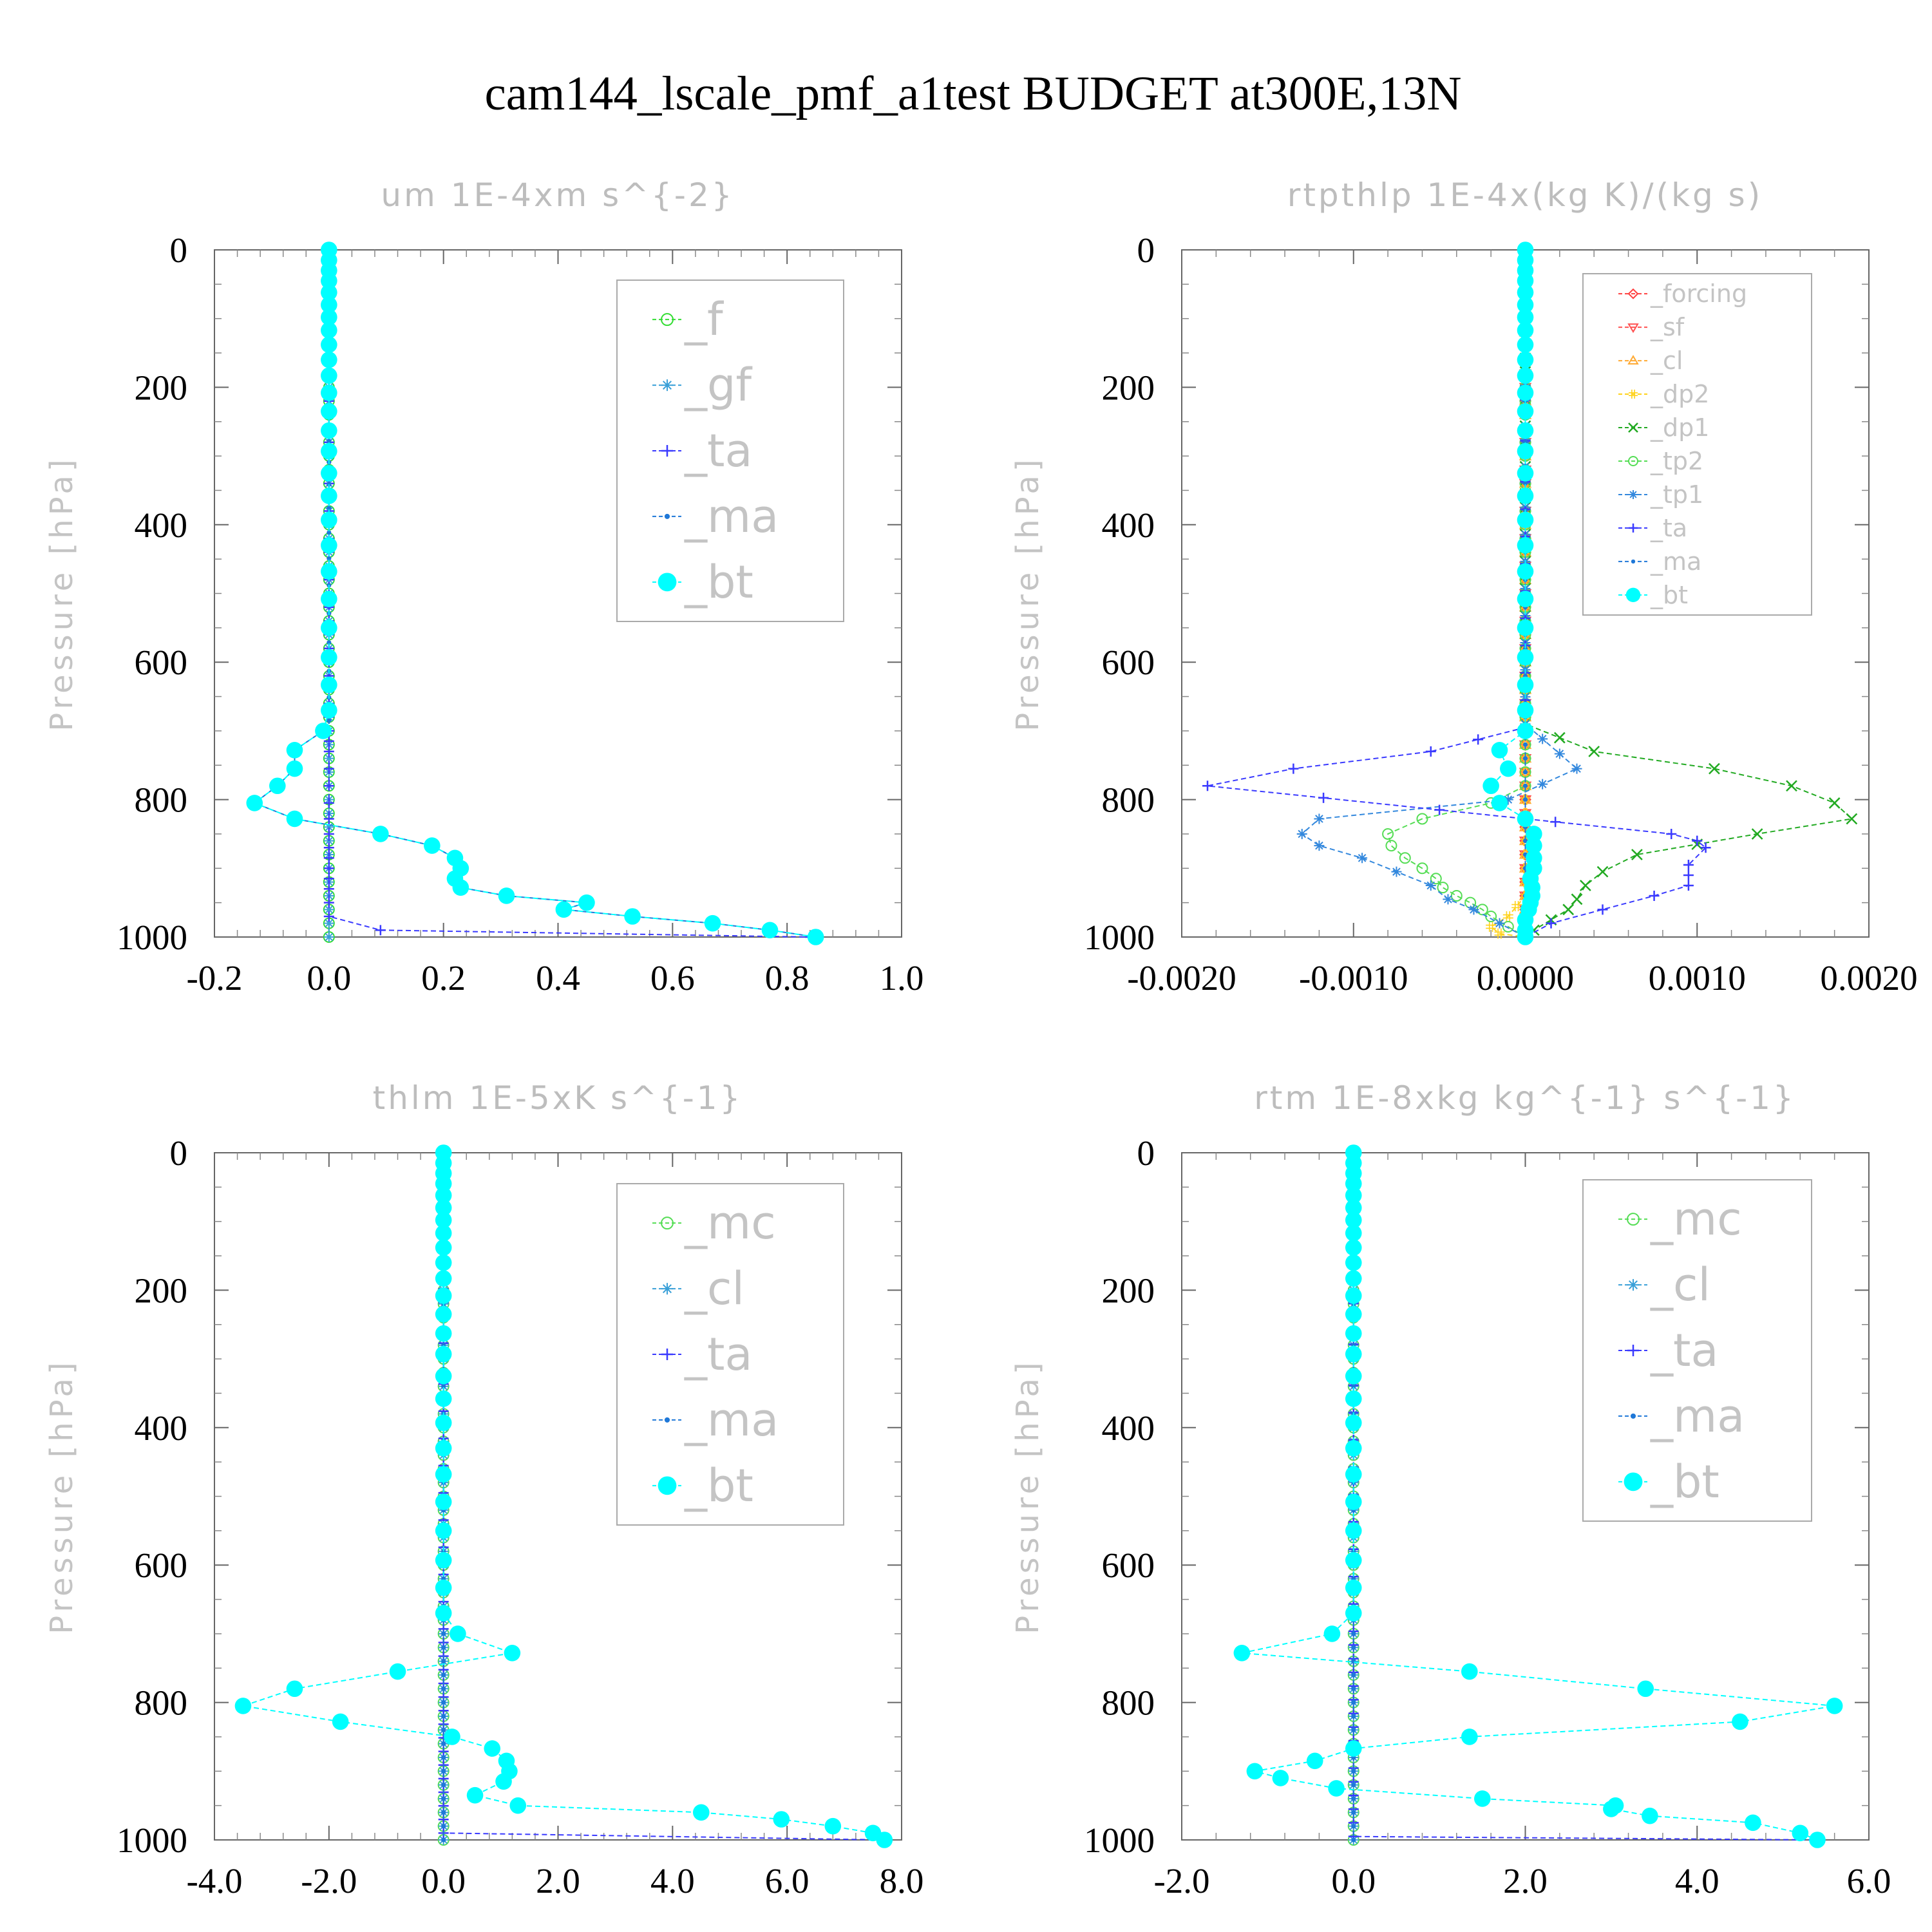  Describe the element at coordinates (1028, 1496) in the screenshot. I see `y-axis-label: Pressure [hPa]` at that location.